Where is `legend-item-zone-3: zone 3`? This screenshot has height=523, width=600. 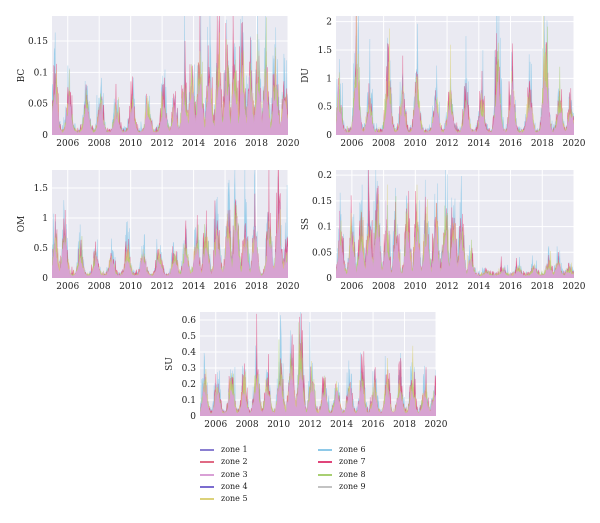 legend-item-zone-3: zone 3 is located at coordinates (255, 475).